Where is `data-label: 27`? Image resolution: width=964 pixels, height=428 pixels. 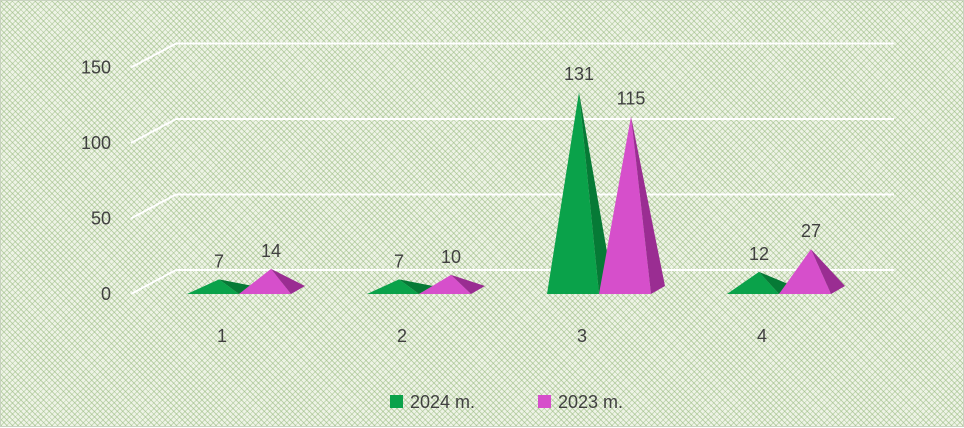
data-label: 27 is located at coordinates (811, 231).